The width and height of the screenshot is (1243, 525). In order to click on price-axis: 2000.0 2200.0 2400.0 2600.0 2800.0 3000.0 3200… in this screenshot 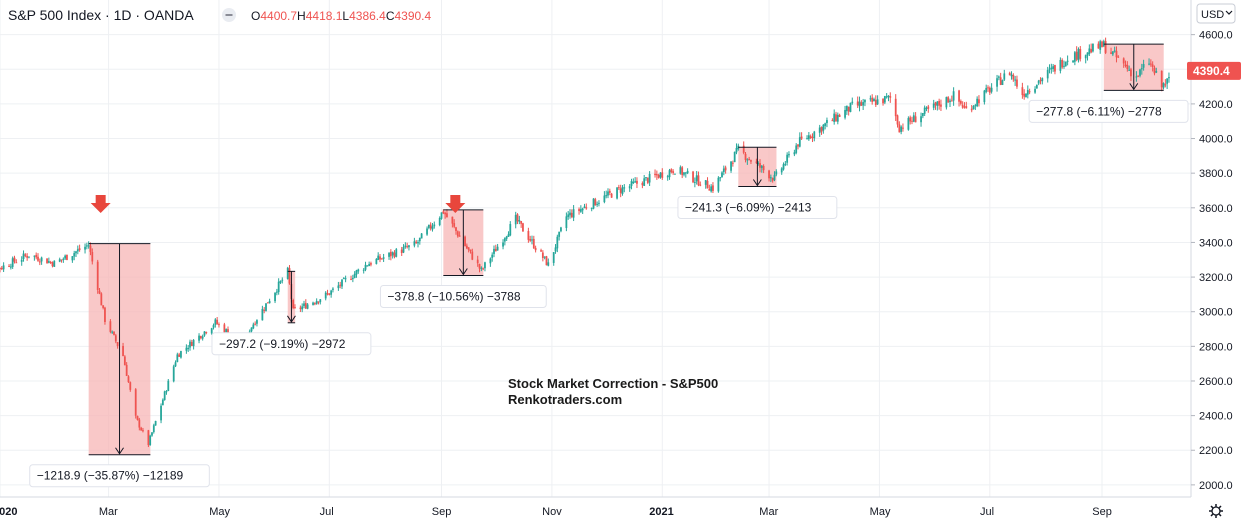, I will do `click(1212, 261)`.